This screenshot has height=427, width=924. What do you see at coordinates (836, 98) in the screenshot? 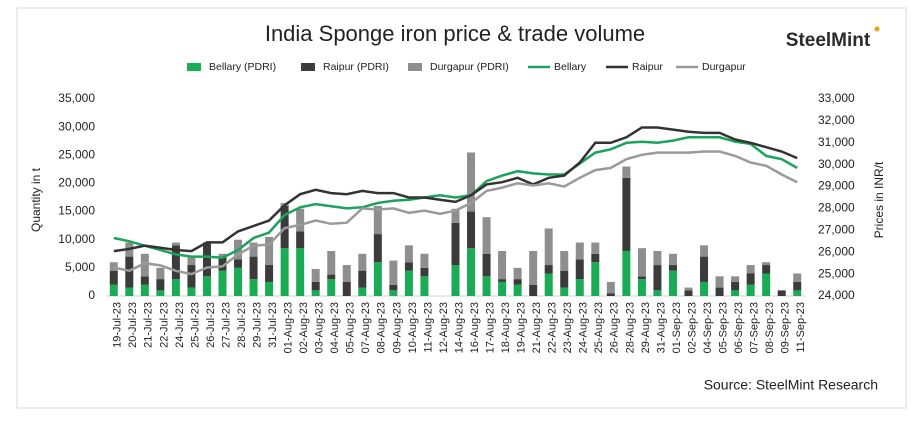
I see `y2-tick-label: 33,000` at bounding box center [836, 98].